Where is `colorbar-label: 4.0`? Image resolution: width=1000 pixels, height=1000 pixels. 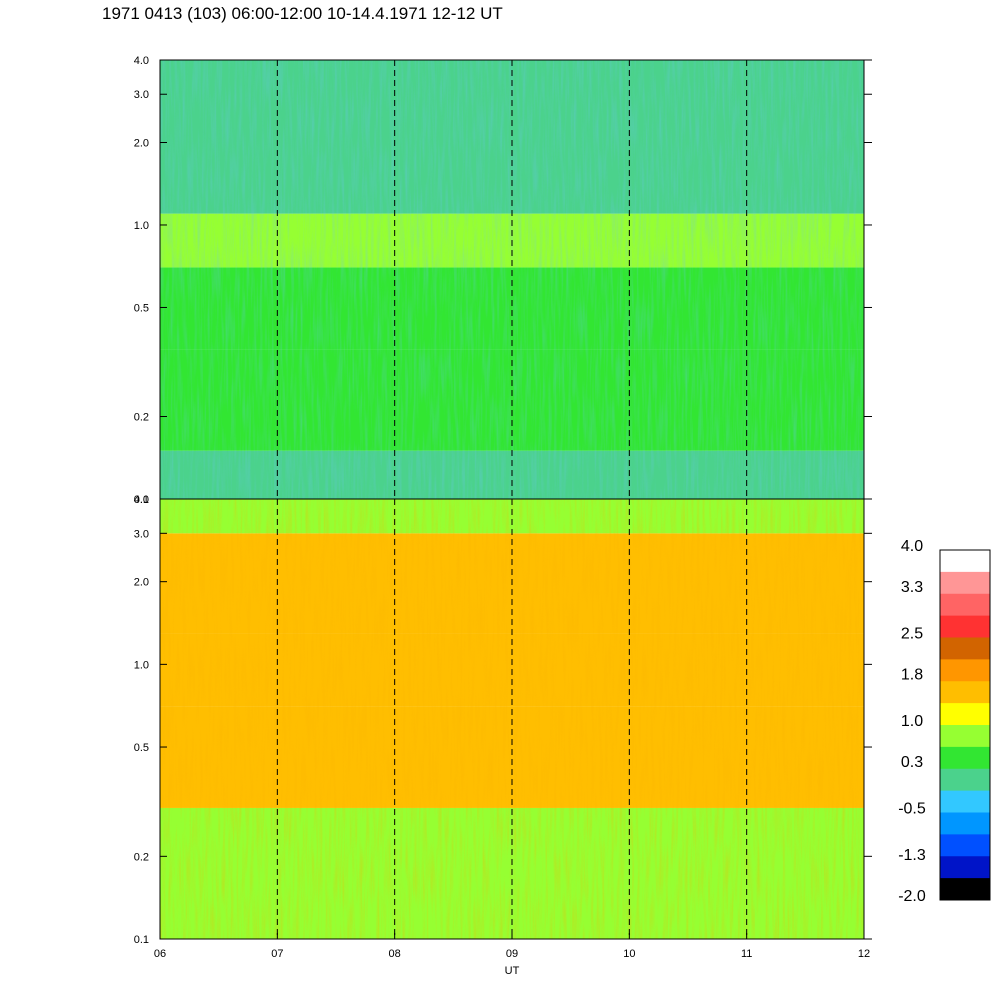 colorbar-label: 4.0 is located at coordinates (912, 546).